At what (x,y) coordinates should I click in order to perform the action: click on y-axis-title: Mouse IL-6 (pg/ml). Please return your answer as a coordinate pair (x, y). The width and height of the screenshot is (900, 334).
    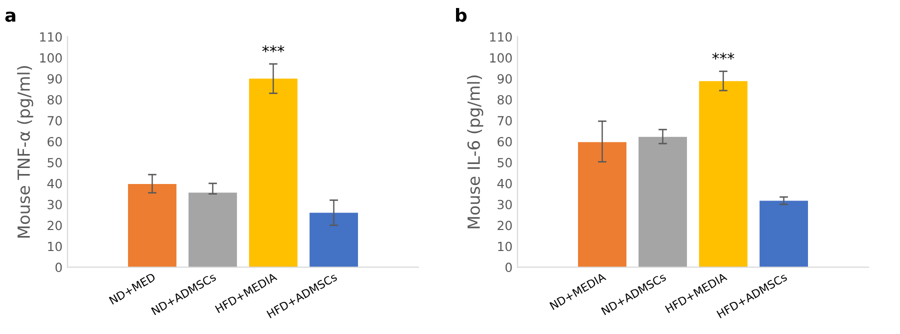
    Looking at the image, I should click on (475, 151).